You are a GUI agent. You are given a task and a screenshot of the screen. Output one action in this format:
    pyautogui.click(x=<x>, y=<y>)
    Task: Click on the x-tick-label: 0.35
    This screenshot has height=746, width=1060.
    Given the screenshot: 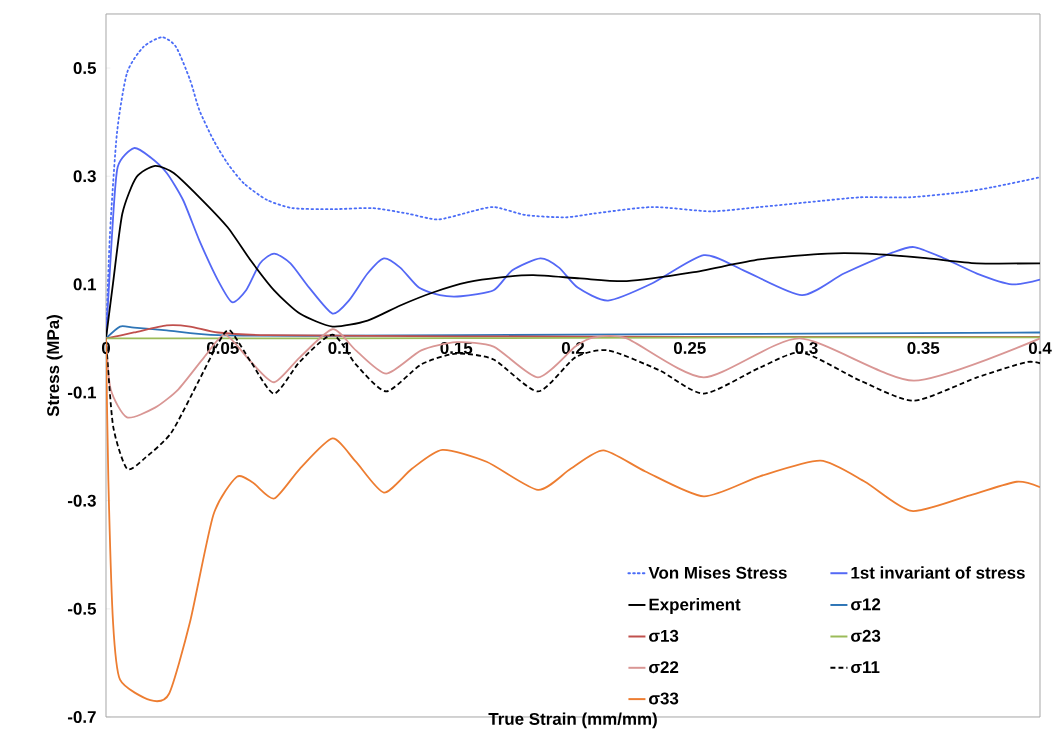 What is the action you would take?
    pyautogui.click(x=923, y=347)
    